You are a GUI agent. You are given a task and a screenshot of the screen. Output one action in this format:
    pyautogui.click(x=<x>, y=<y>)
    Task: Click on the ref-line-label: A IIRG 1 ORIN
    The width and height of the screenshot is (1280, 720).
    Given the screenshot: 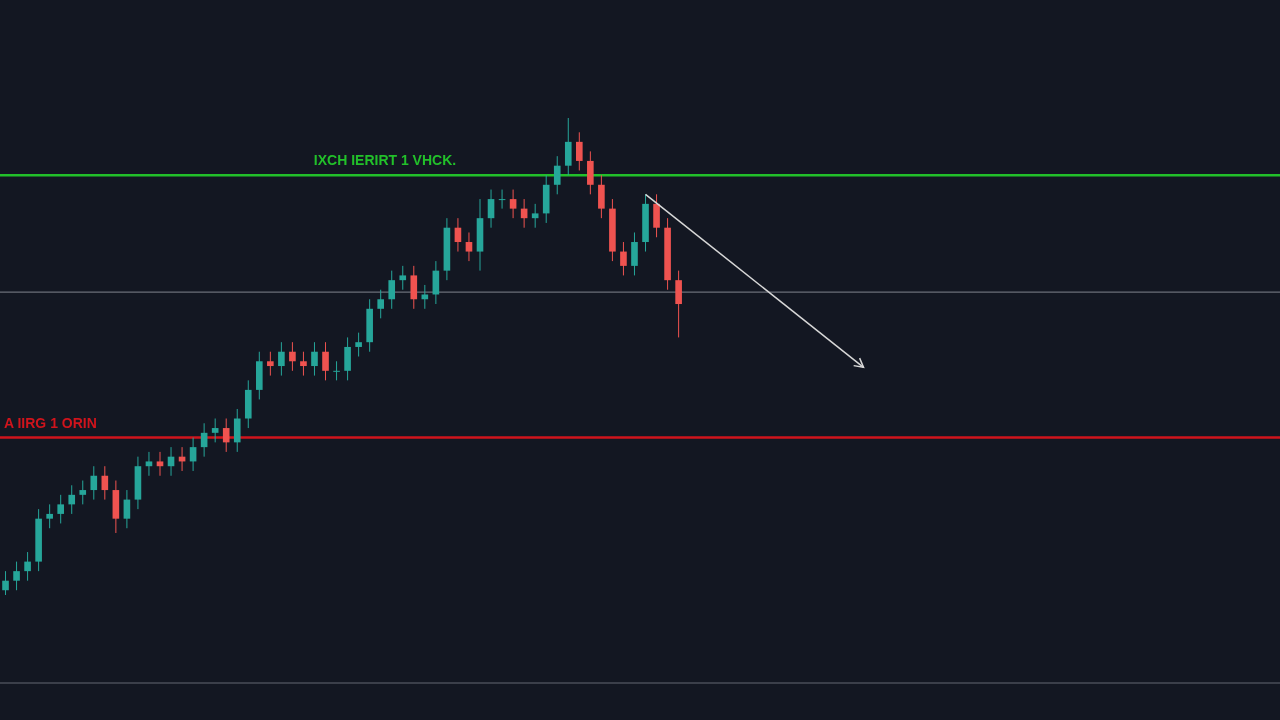 What is the action you would take?
    pyautogui.click(x=50, y=422)
    